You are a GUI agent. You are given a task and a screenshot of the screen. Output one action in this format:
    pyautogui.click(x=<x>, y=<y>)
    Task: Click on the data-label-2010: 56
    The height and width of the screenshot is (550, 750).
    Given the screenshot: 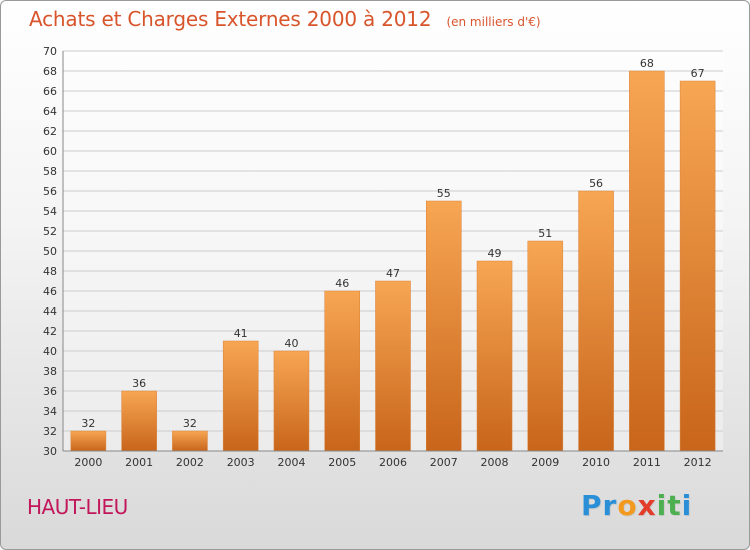 What is the action you would take?
    pyautogui.click(x=596, y=183)
    